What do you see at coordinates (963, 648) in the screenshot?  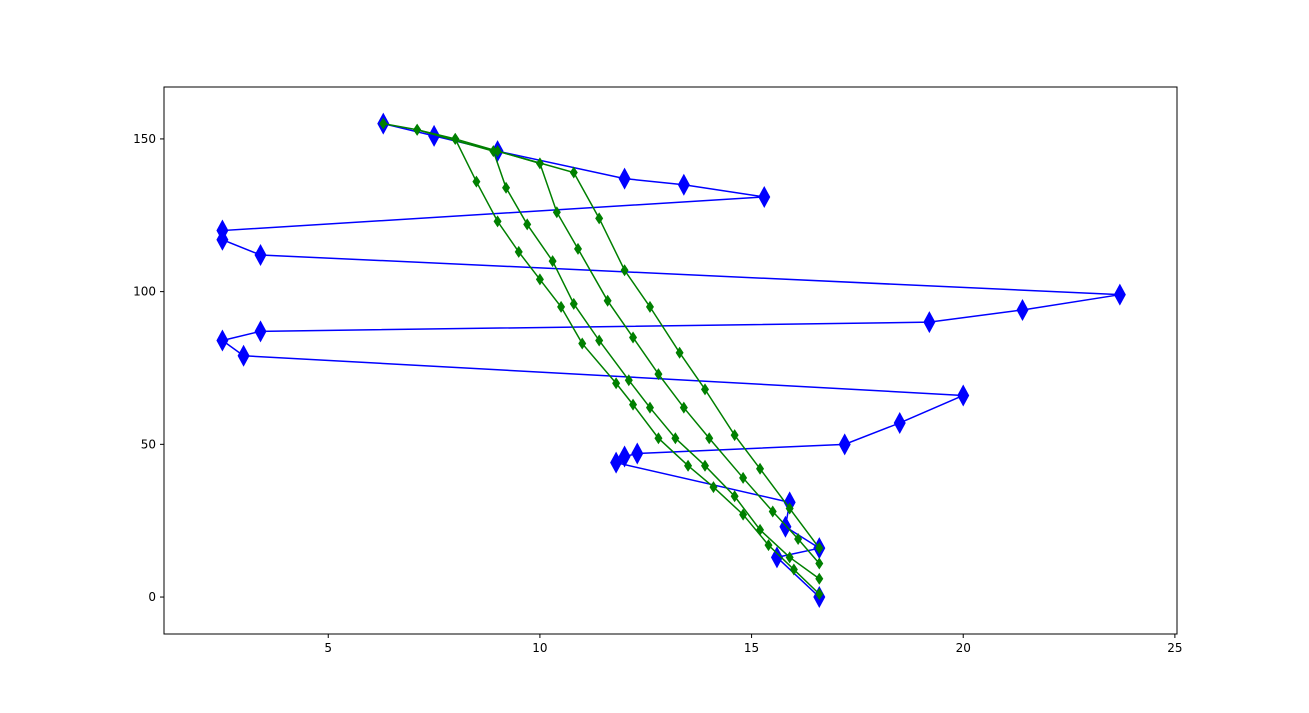 I see `x-tick-label: 20` at bounding box center [963, 648].